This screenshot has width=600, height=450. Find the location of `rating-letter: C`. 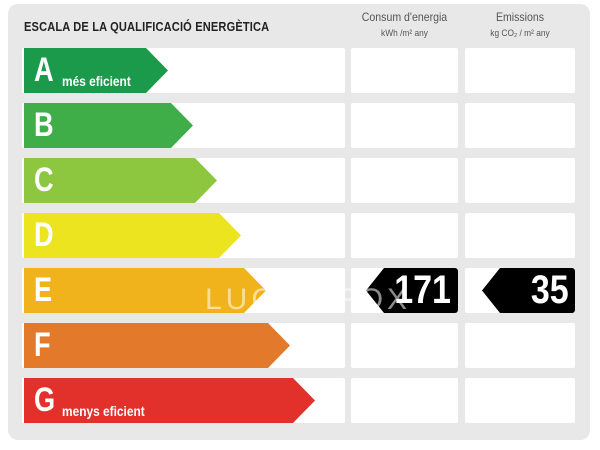

rating-letter: C is located at coordinates (44, 180).